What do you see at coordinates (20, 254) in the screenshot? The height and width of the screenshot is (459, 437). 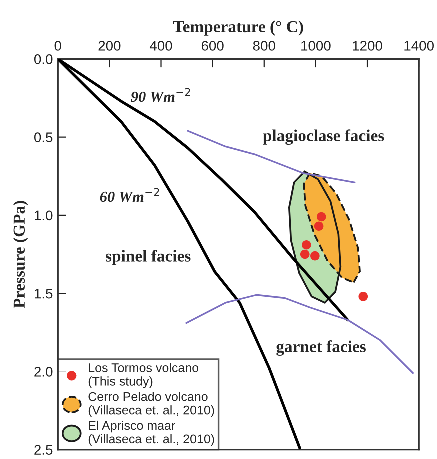 I see `y-axis-title: Pressure (GPa)` at bounding box center [20, 254].